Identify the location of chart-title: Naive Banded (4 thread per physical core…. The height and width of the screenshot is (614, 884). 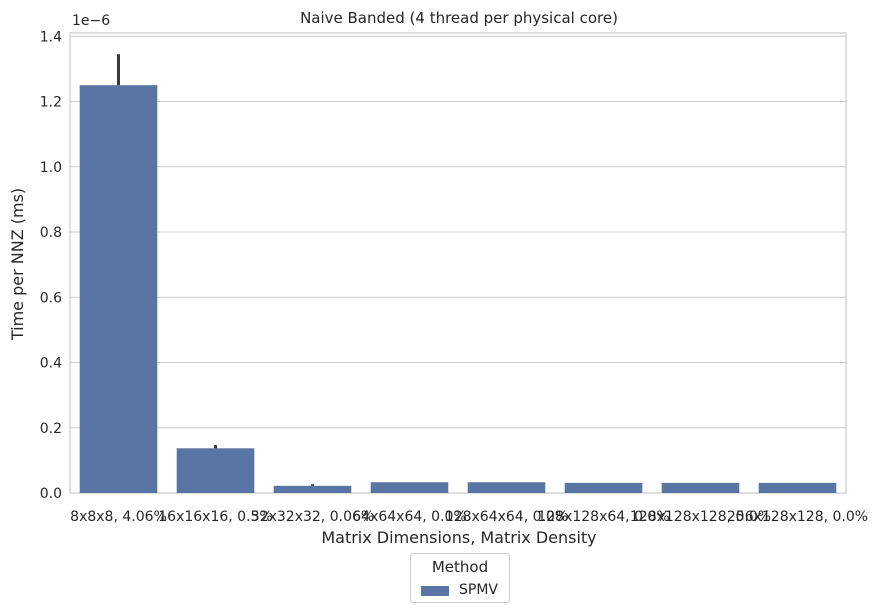
(459, 18).